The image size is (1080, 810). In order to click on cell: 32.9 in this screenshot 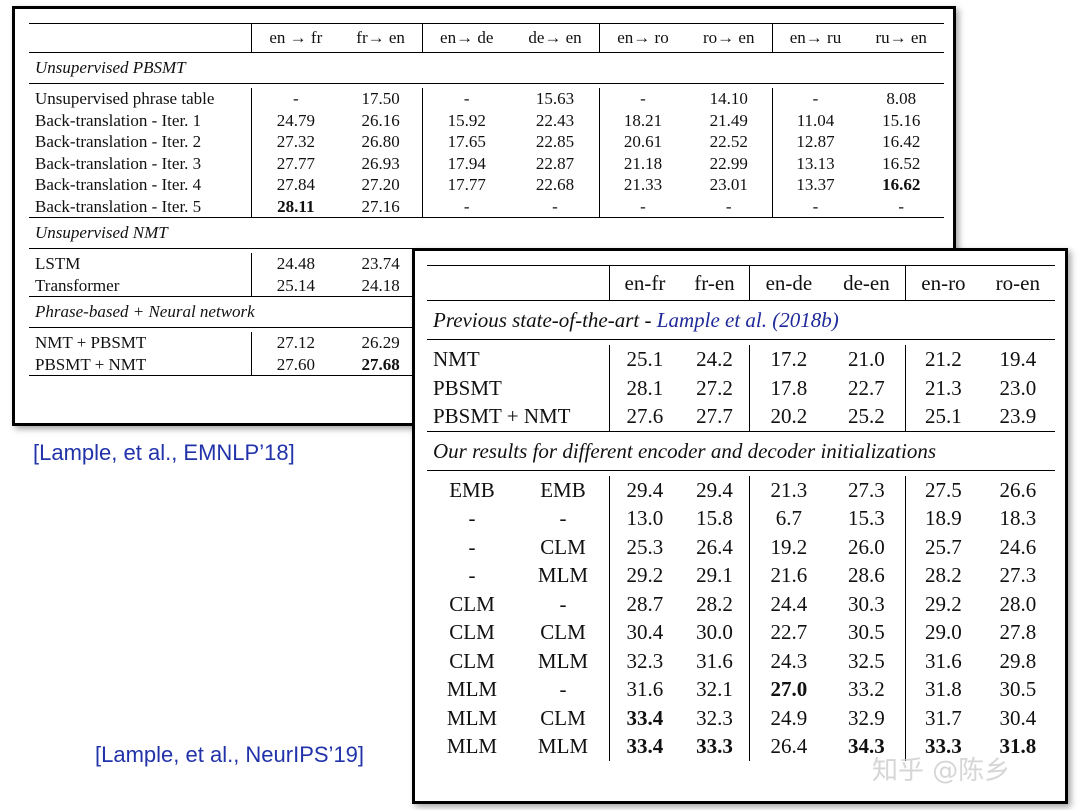, I will do `click(866, 717)`.